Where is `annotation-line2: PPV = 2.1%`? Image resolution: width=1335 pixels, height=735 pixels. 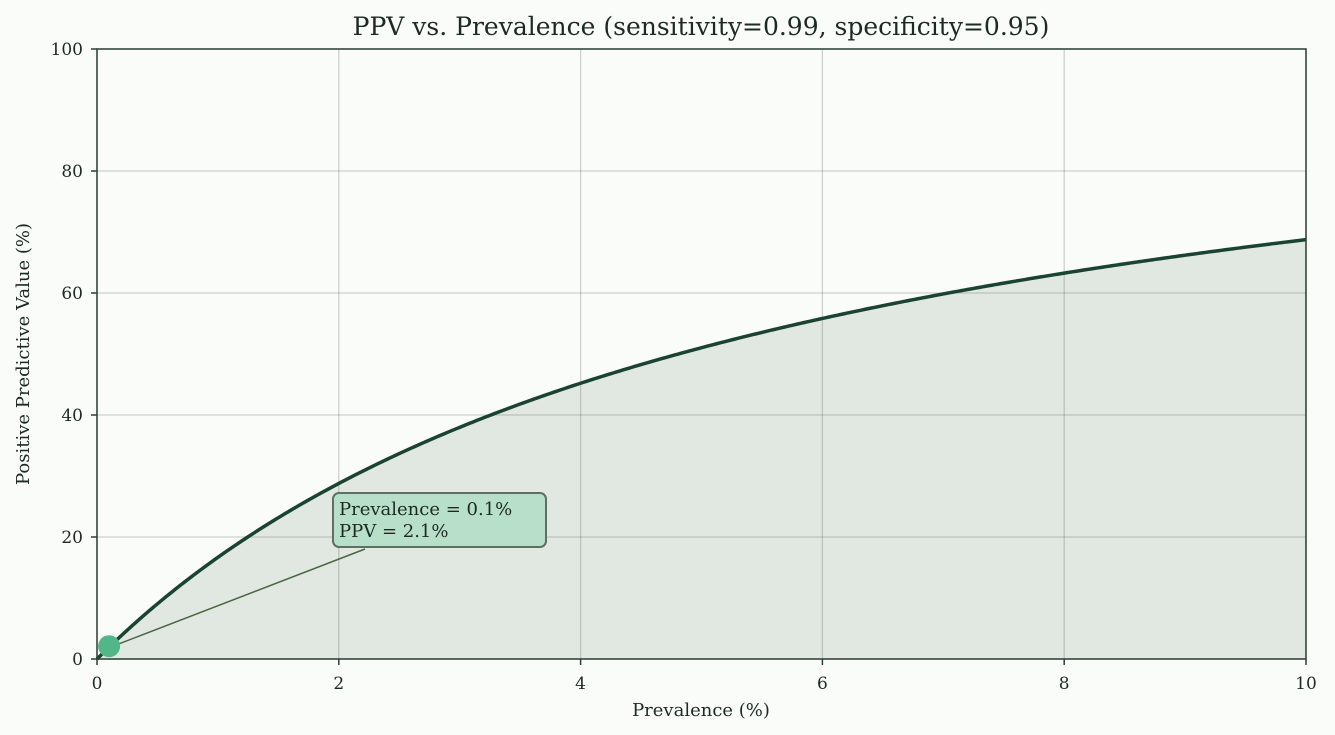
annotation-line2: PPV = 2.1% is located at coordinates (393, 531).